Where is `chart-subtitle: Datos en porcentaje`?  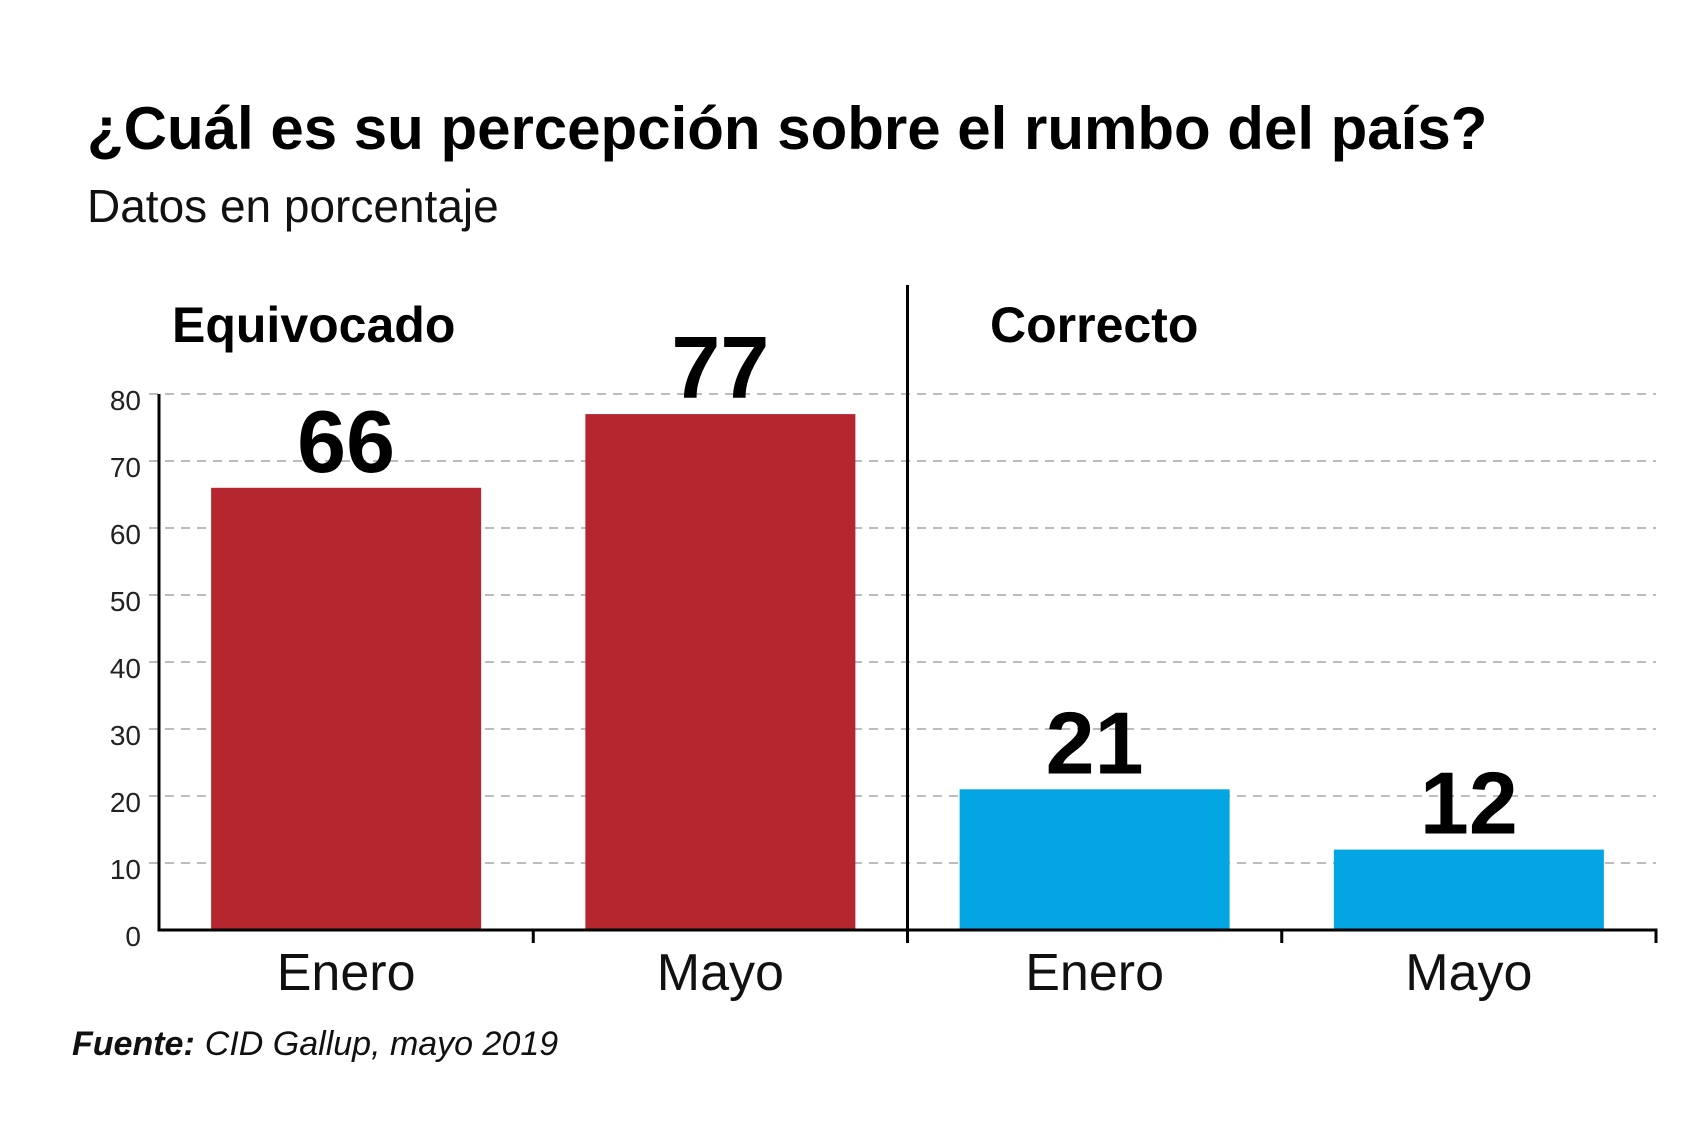
chart-subtitle: Datos en porcentaje is located at coordinates (293, 206).